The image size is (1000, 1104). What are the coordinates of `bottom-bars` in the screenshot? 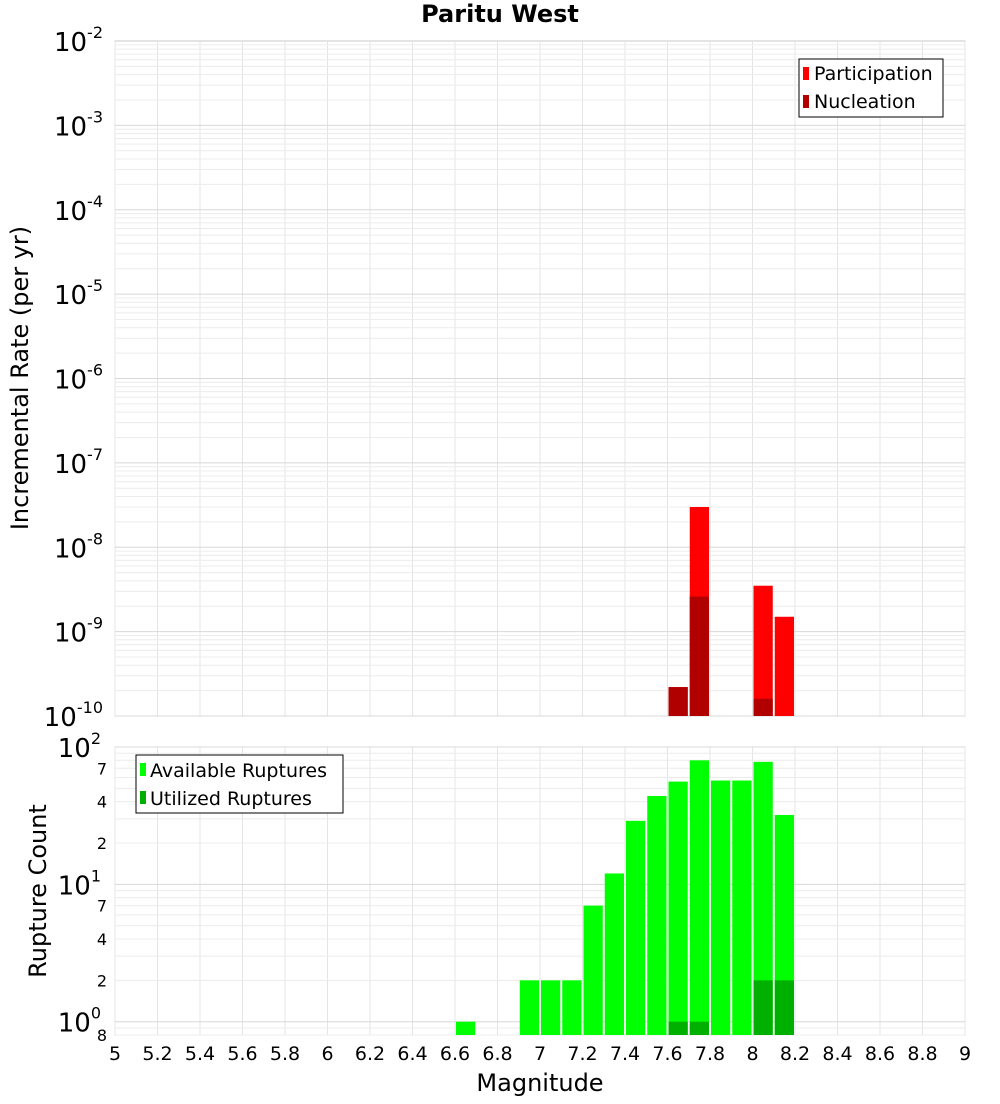 It's located at (625, 897).